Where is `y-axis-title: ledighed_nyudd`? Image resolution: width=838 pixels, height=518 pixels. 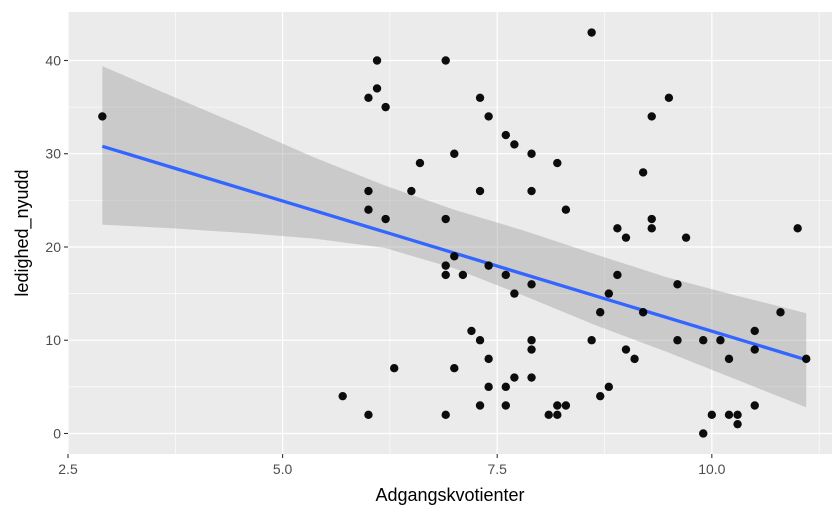 y-axis-title: ledighed_nyudd is located at coordinates (22, 232).